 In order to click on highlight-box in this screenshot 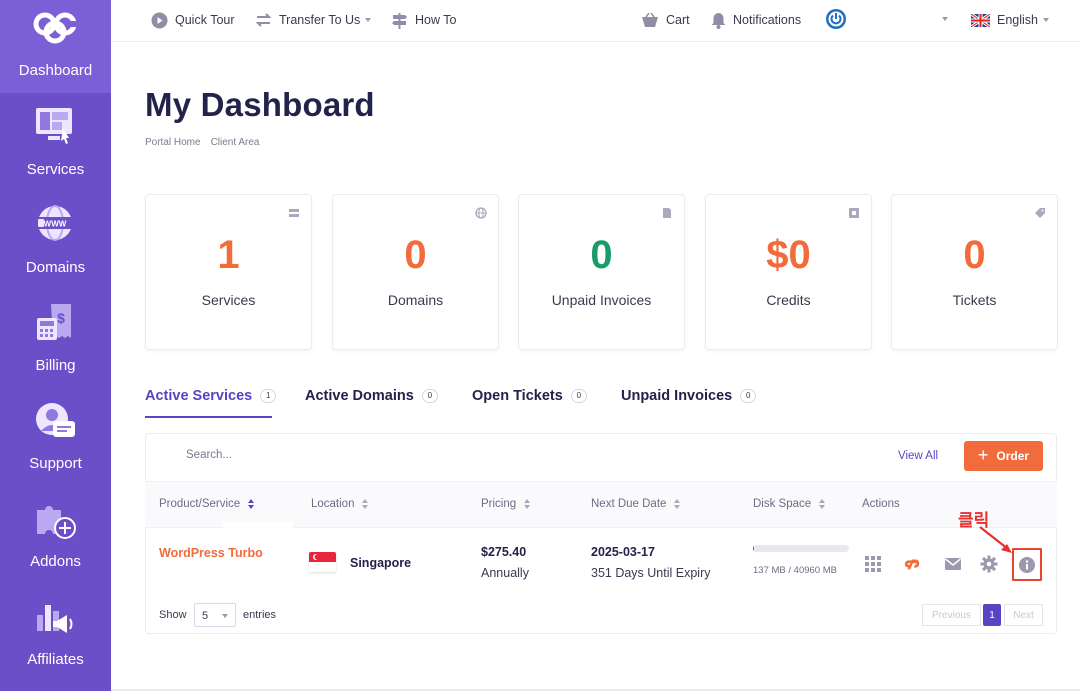, I will do `click(1027, 564)`.